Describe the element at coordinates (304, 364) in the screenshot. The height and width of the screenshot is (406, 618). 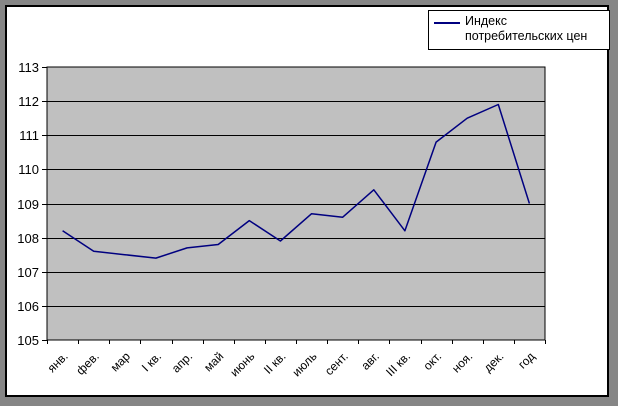
I see `x-axis-label: июль` at that location.